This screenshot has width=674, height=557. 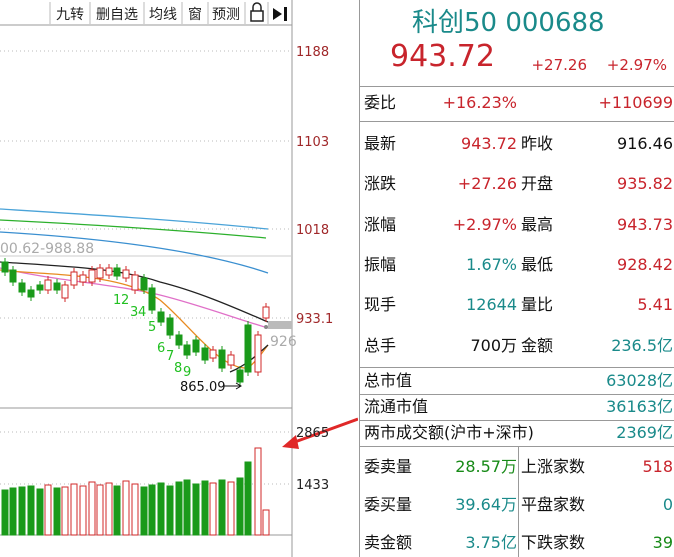 I want to click on row-label: 平盘家数, so click(x=553, y=504).